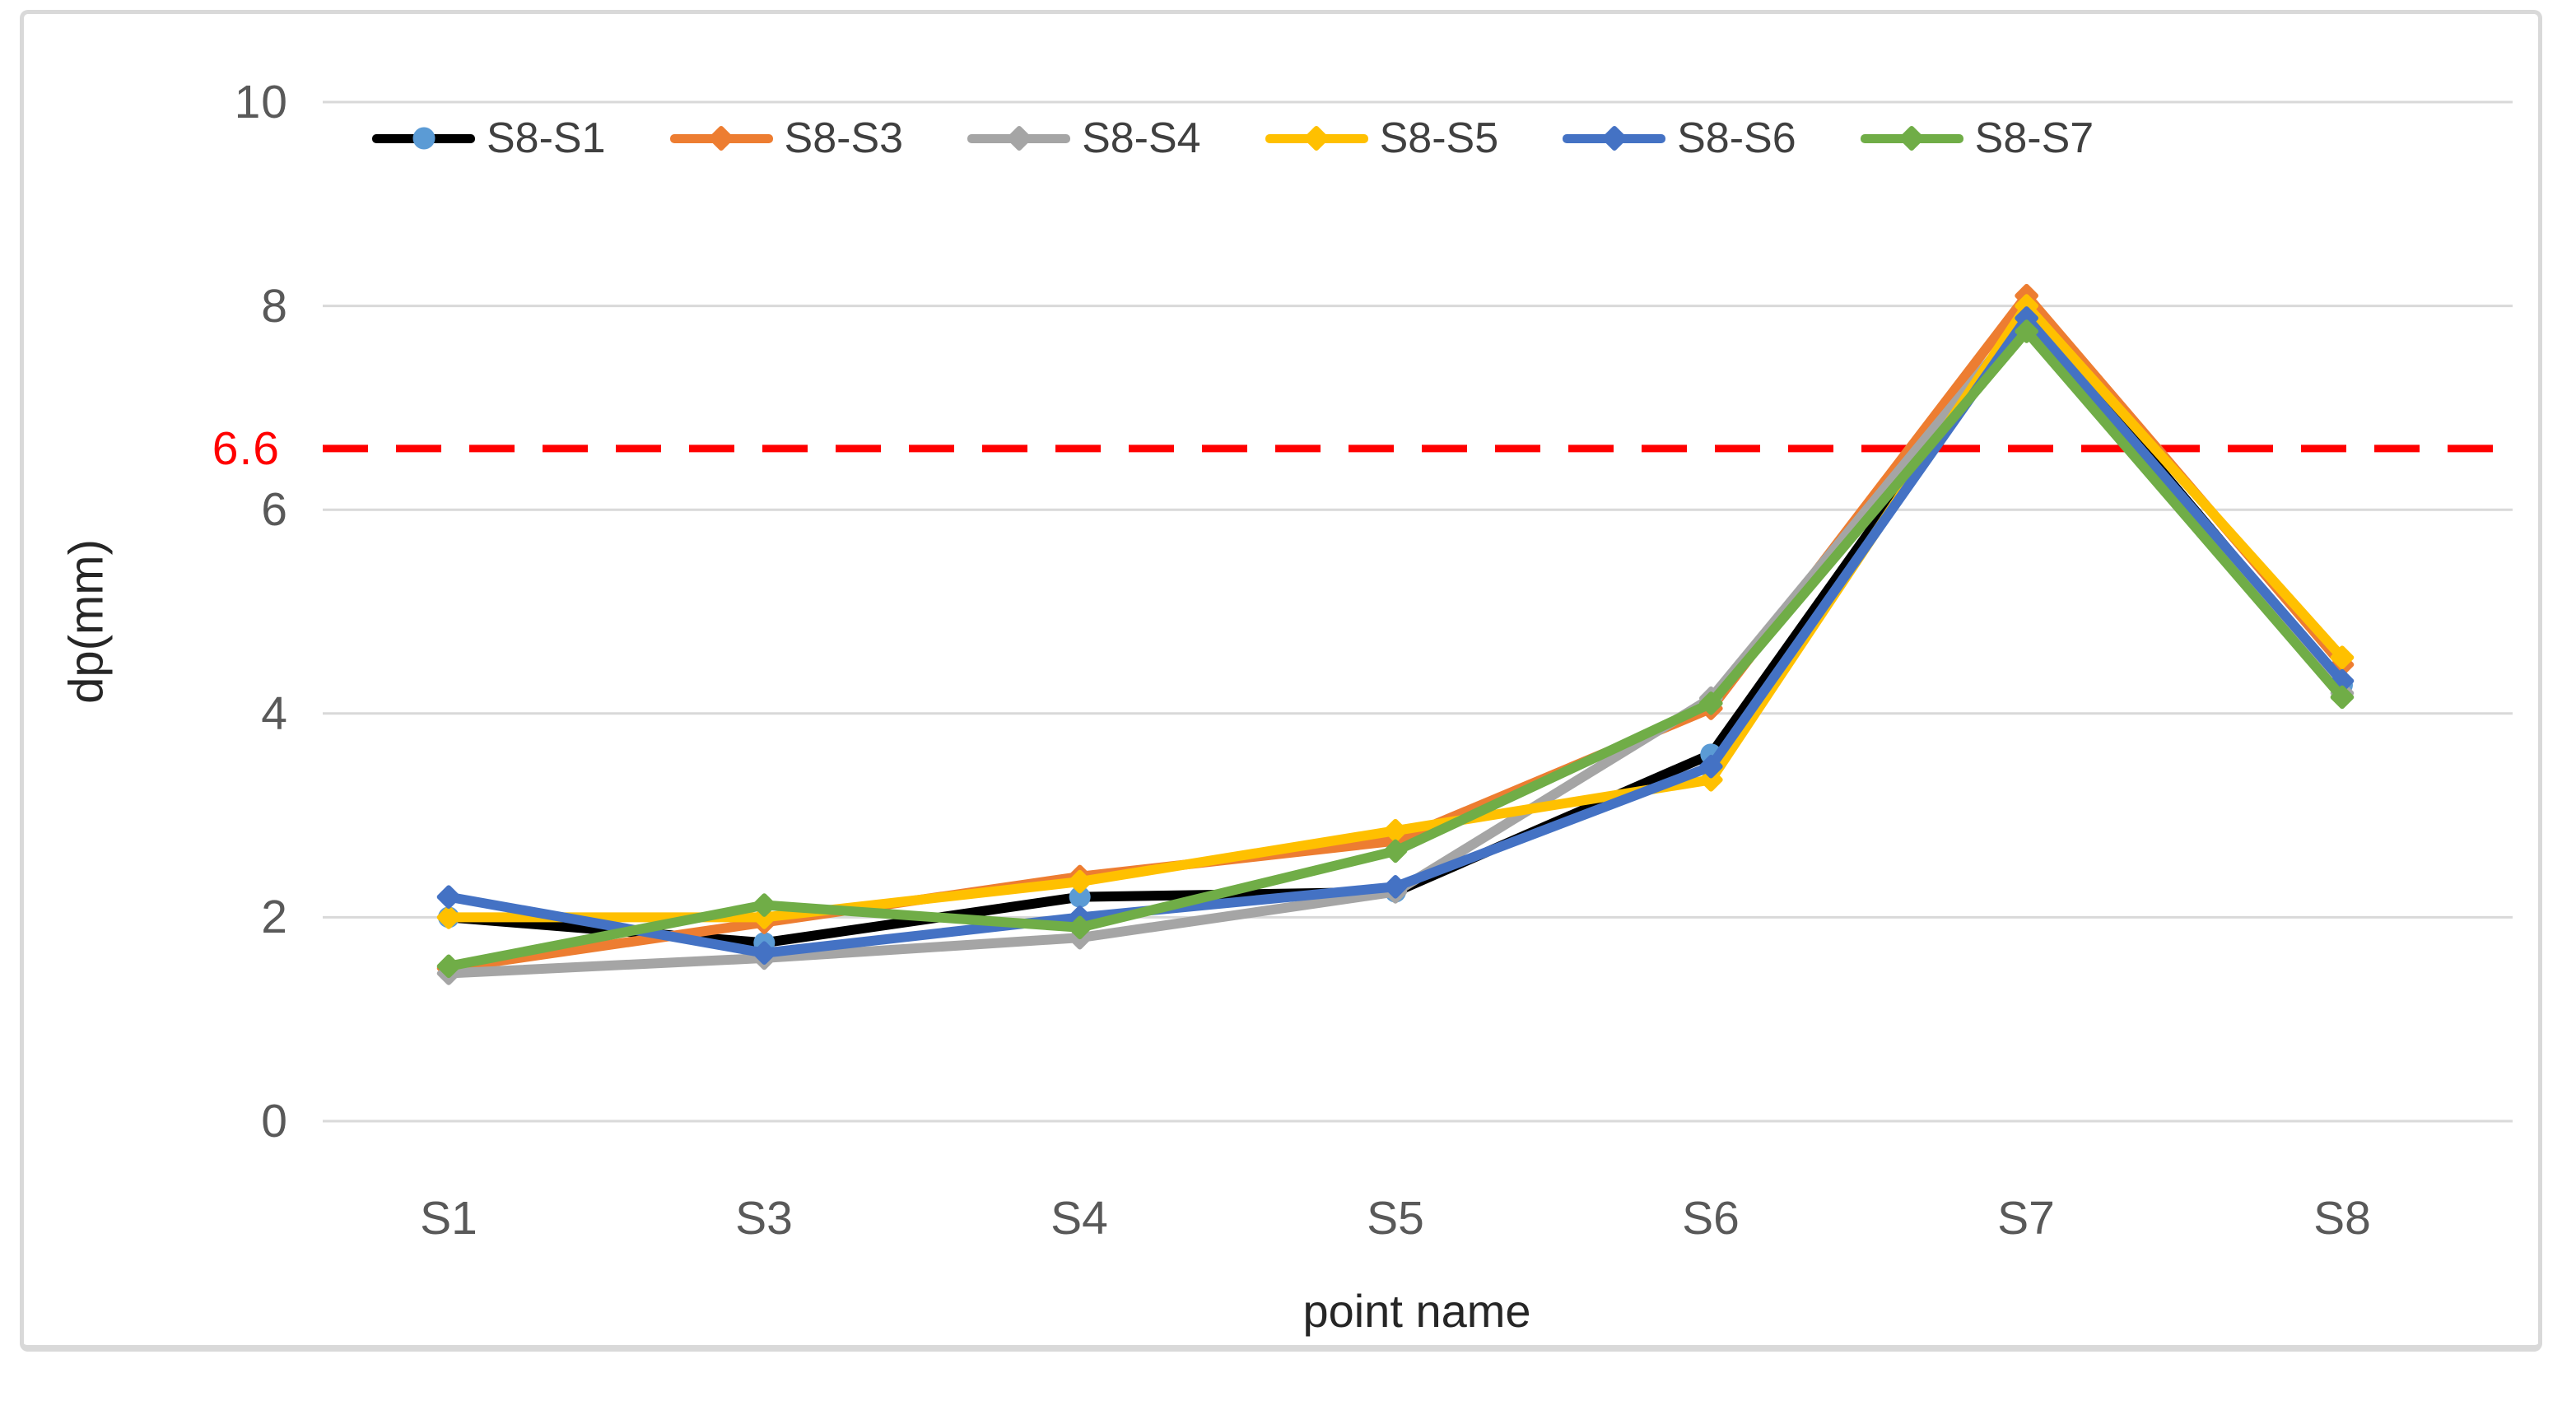 The width and height of the screenshot is (2576, 1401). What do you see at coordinates (764, 1218) in the screenshot?
I see `x-tick-s3: S3` at bounding box center [764, 1218].